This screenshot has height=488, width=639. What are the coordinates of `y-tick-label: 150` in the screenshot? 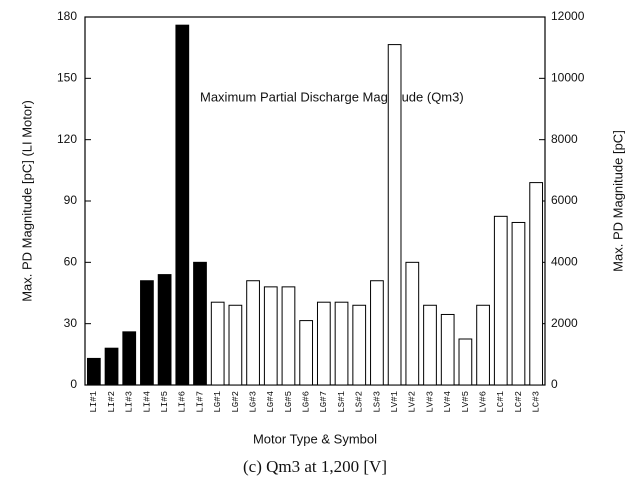 It's located at (67, 78).